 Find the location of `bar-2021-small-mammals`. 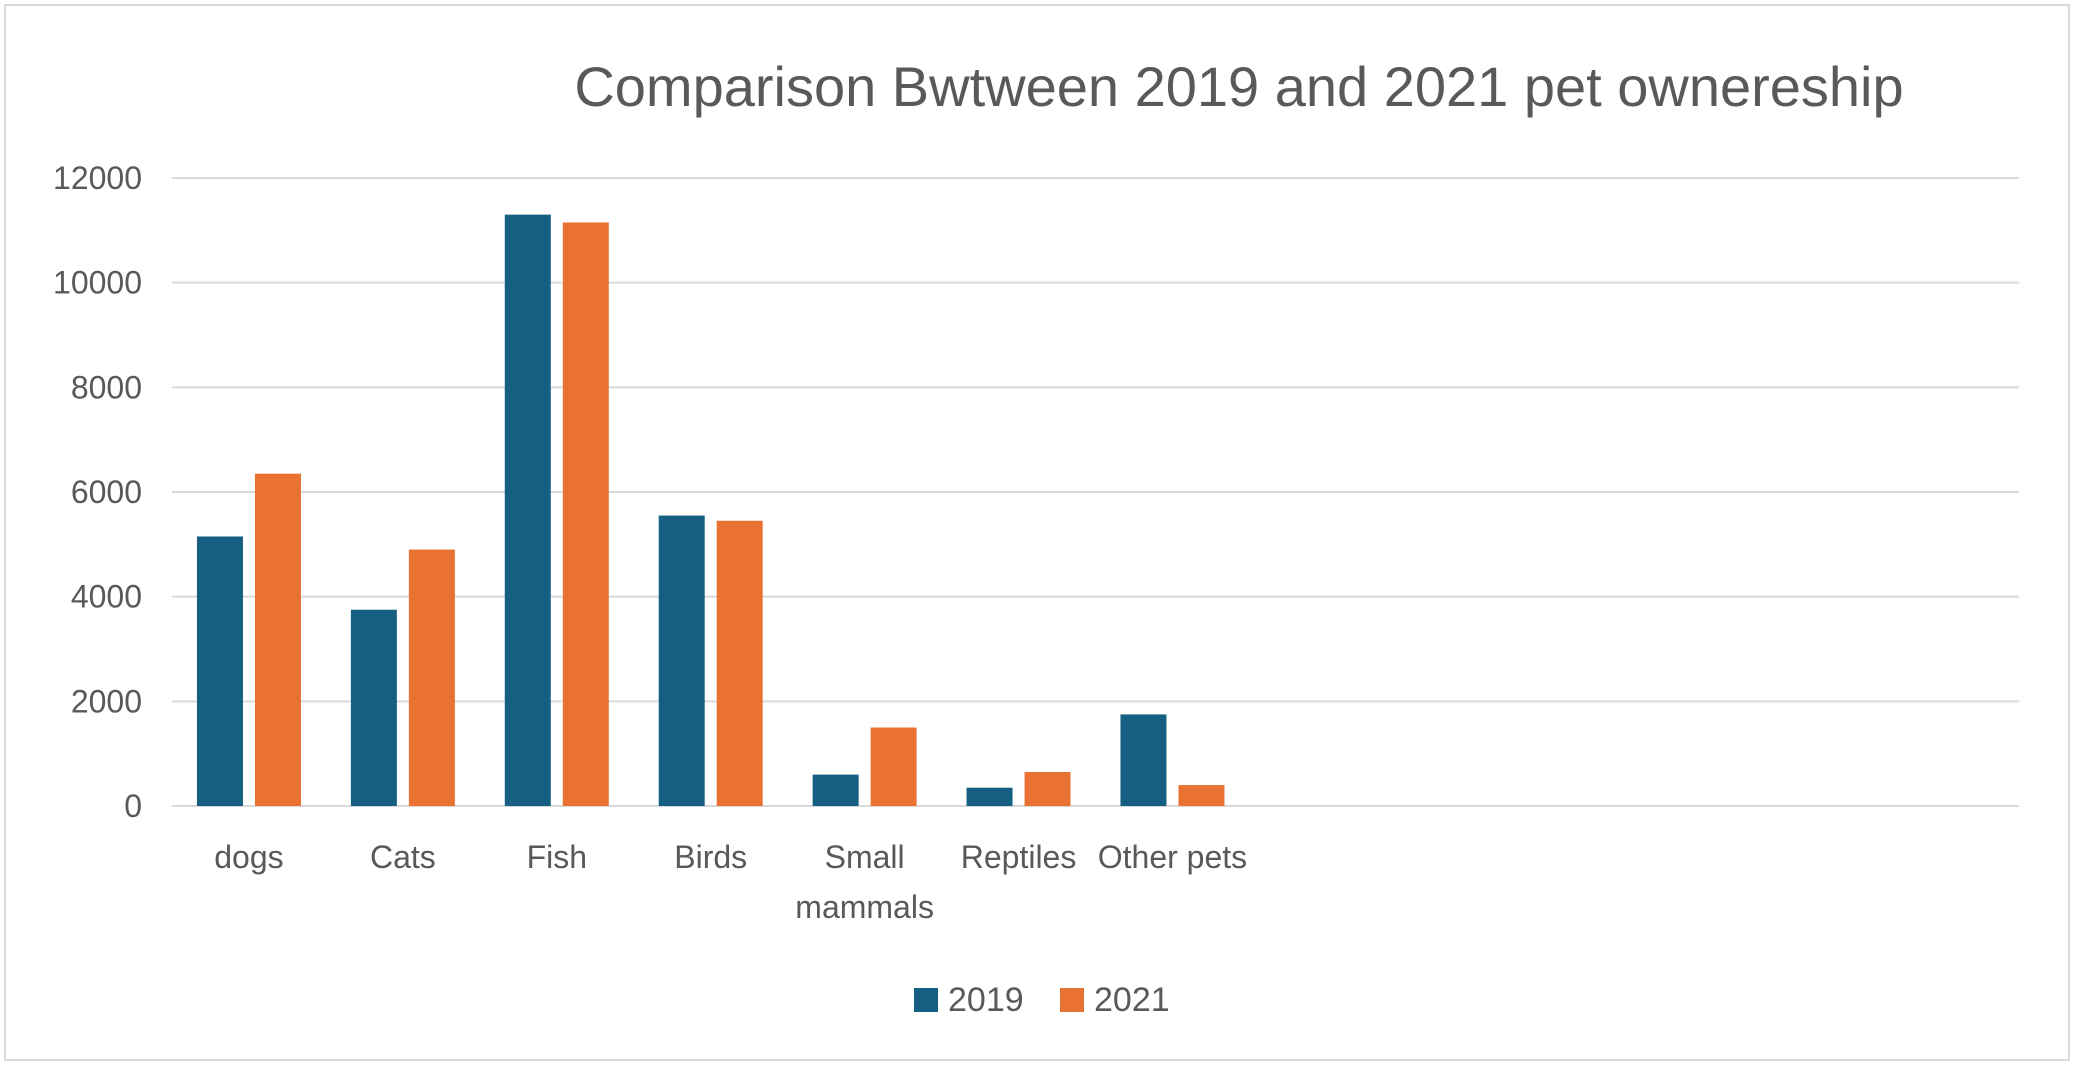

bar-2021-small-mammals is located at coordinates (893, 766).